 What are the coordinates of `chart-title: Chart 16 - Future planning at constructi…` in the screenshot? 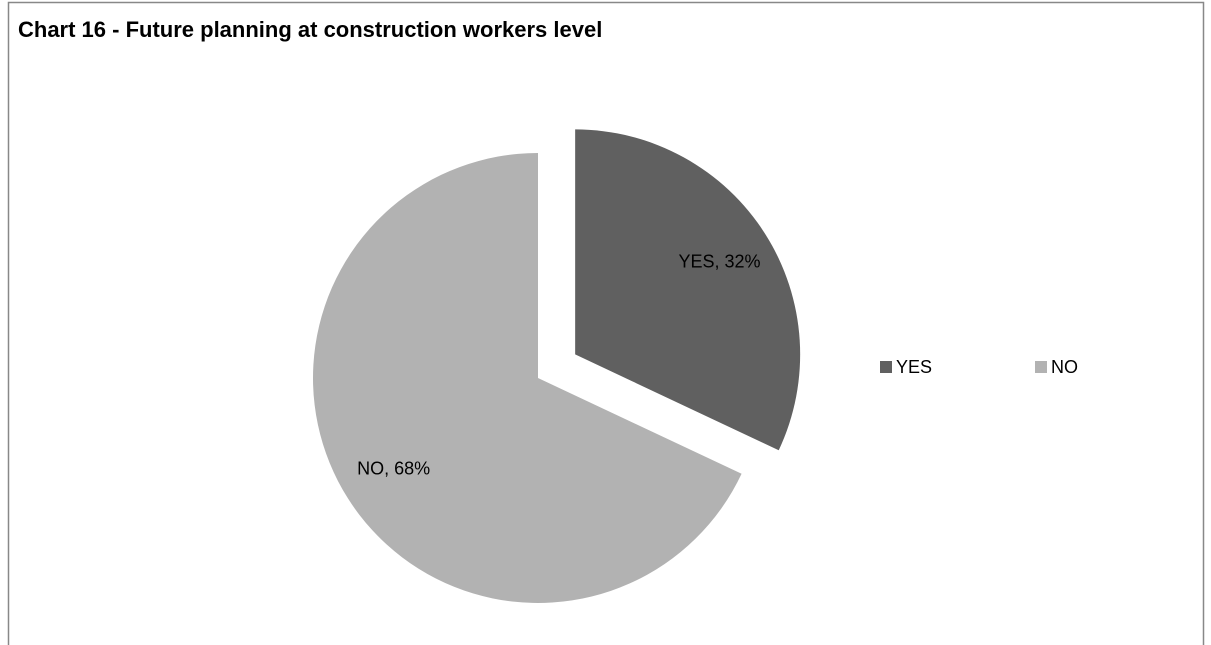 It's located at (310, 29).